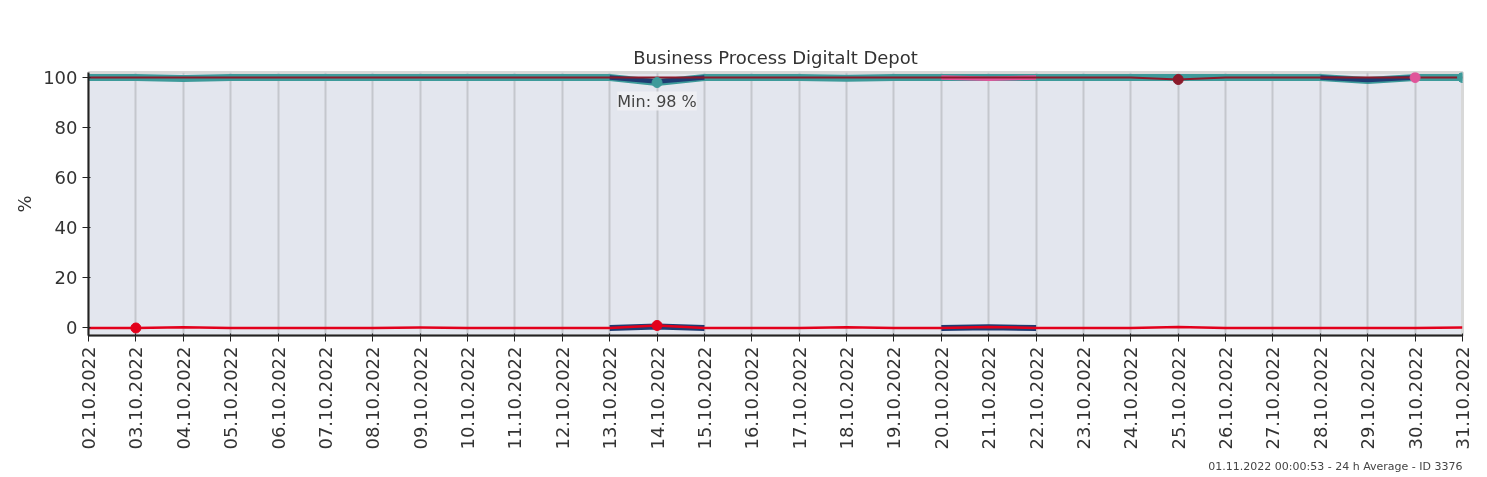 The width and height of the screenshot is (1487, 477). Describe the element at coordinates (799, 398) in the screenshot. I see `x-tick-label: 17.10.2022` at that location.